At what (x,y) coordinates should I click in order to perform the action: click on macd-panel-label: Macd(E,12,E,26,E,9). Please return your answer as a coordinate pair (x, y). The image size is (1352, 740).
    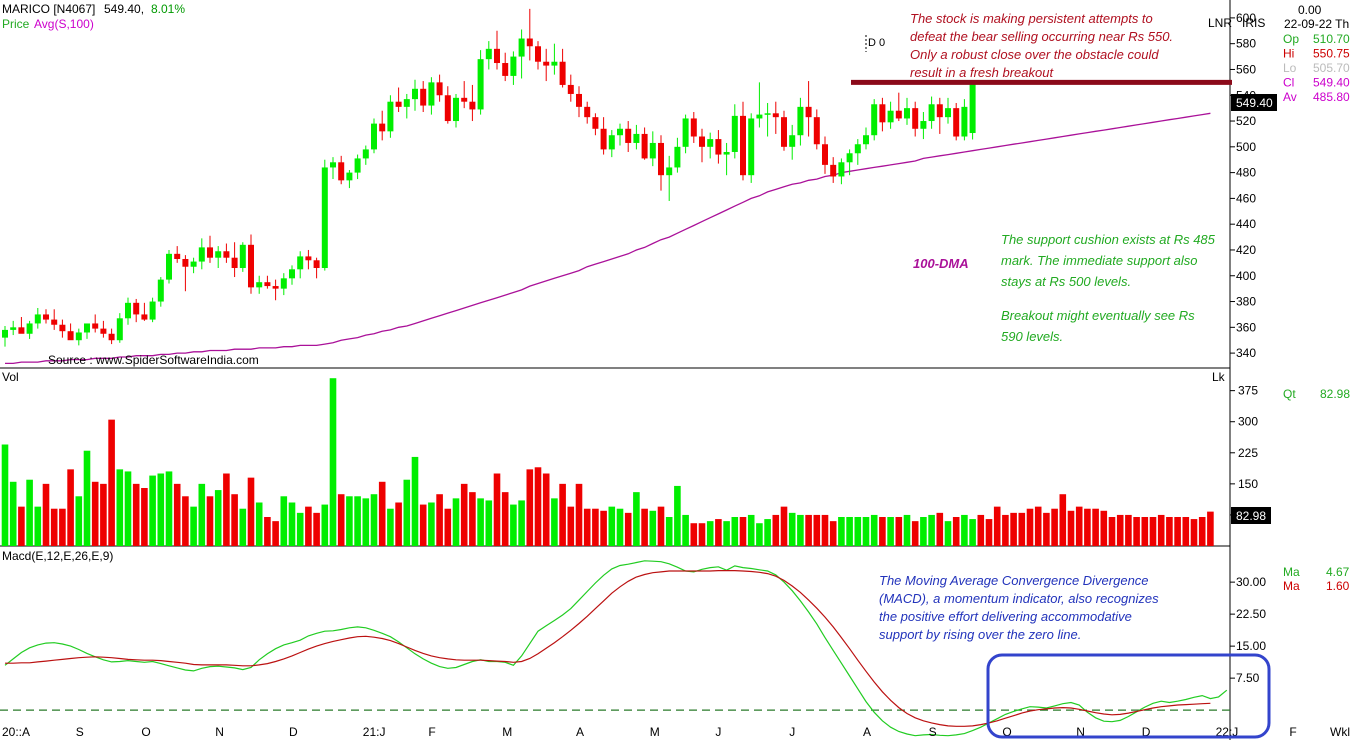
    Looking at the image, I should click on (57, 556).